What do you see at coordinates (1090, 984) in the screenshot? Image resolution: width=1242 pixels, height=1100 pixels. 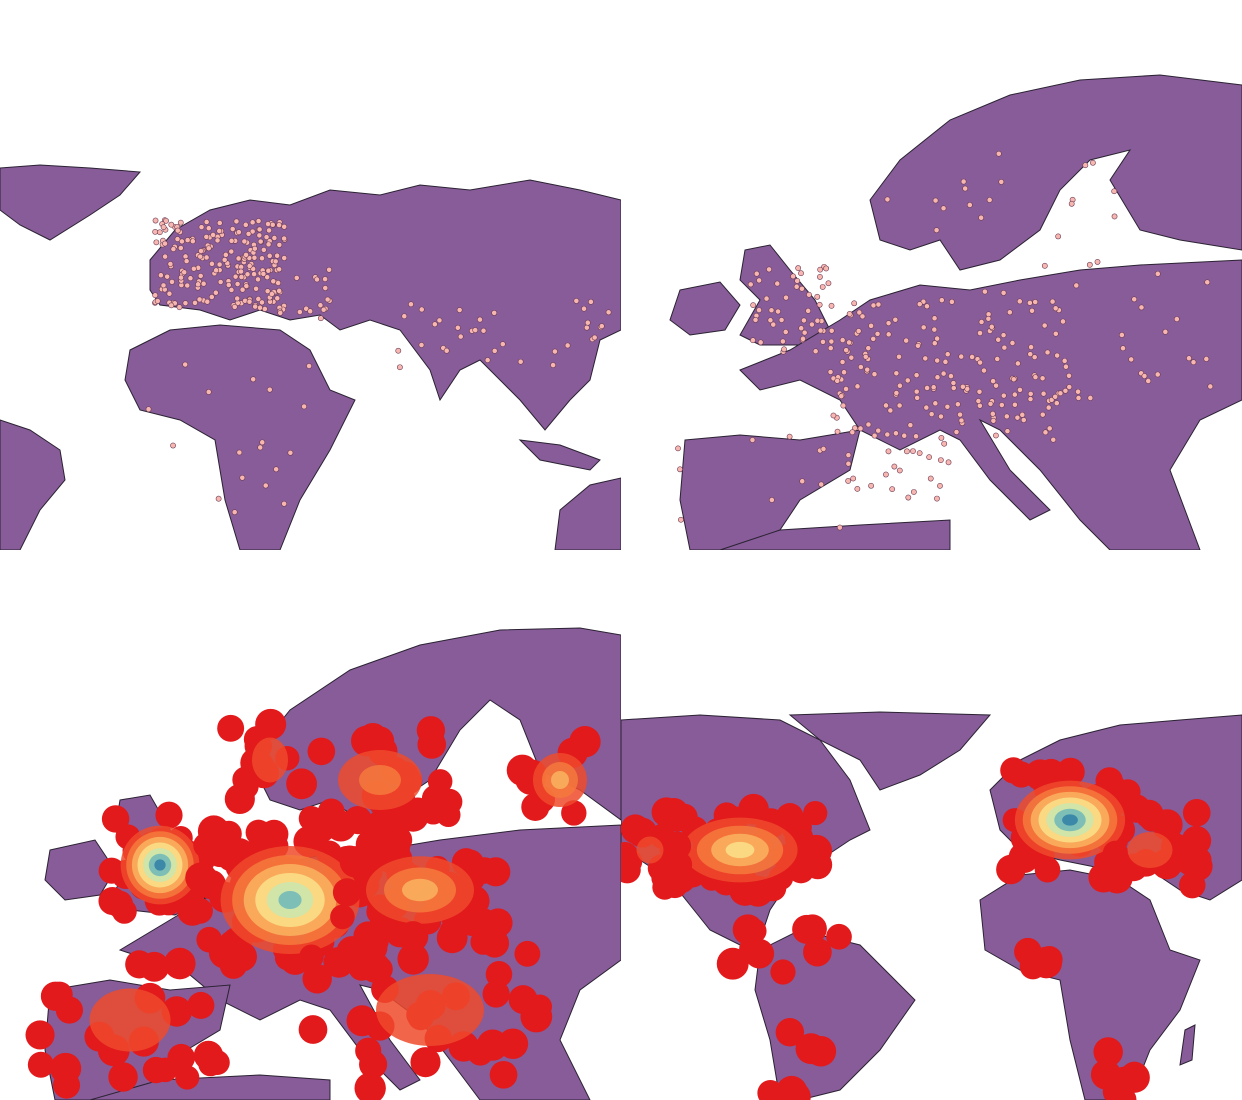 I see `africa` at bounding box center [1090, 984].